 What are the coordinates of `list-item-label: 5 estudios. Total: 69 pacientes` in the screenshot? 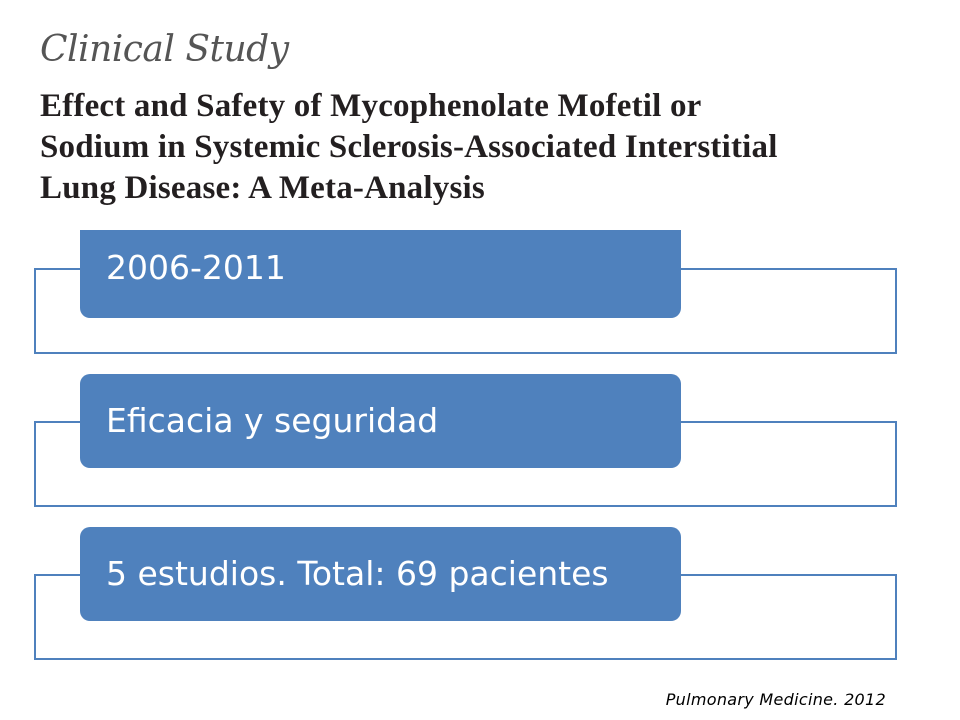 It's located at (380, 574).